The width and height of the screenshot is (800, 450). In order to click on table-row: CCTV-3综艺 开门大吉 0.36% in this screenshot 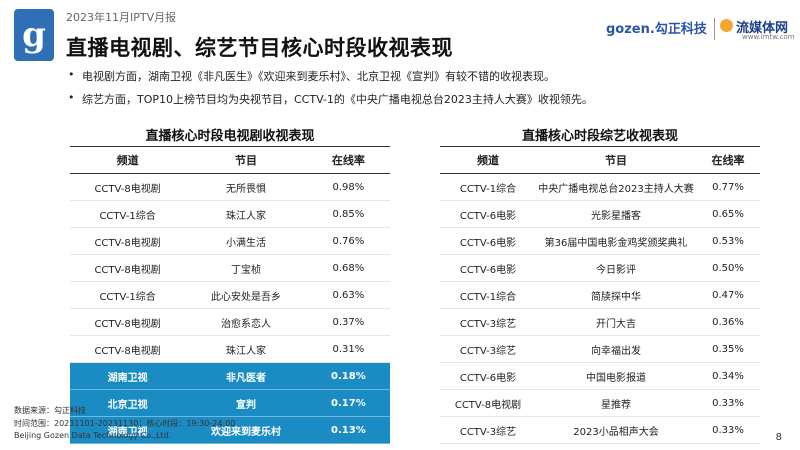, I will do `click(600, 322)`.